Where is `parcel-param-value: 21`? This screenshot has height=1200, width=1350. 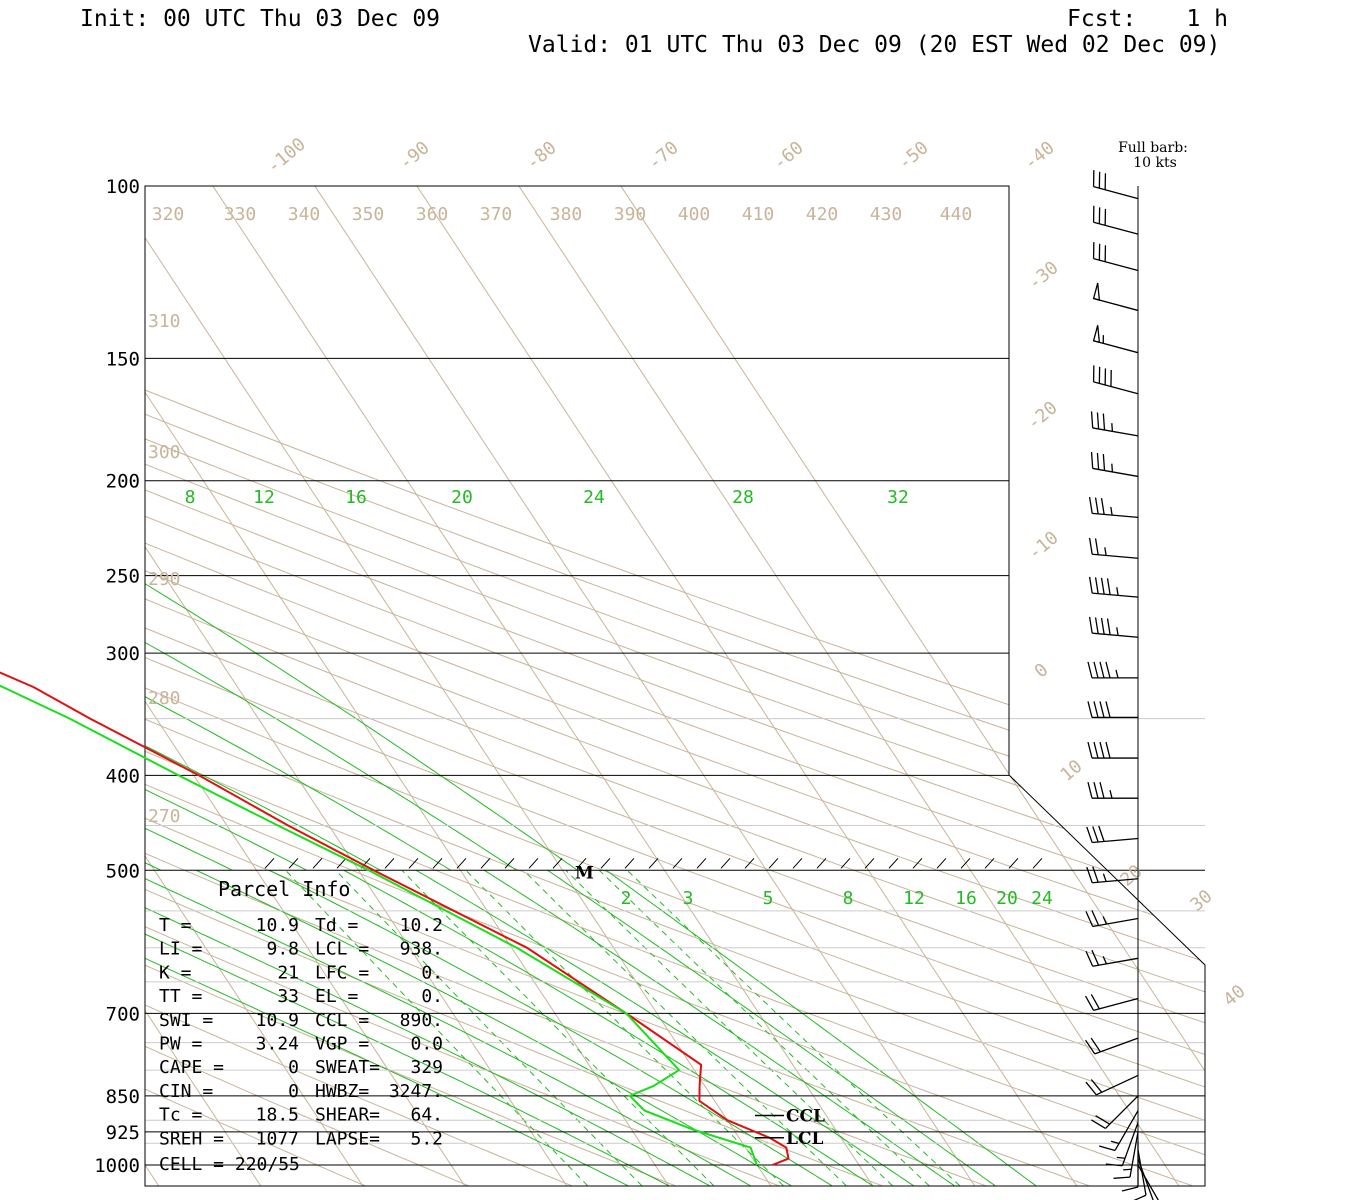 parcel-param-value: 21 is located at coordinates (288, 972).